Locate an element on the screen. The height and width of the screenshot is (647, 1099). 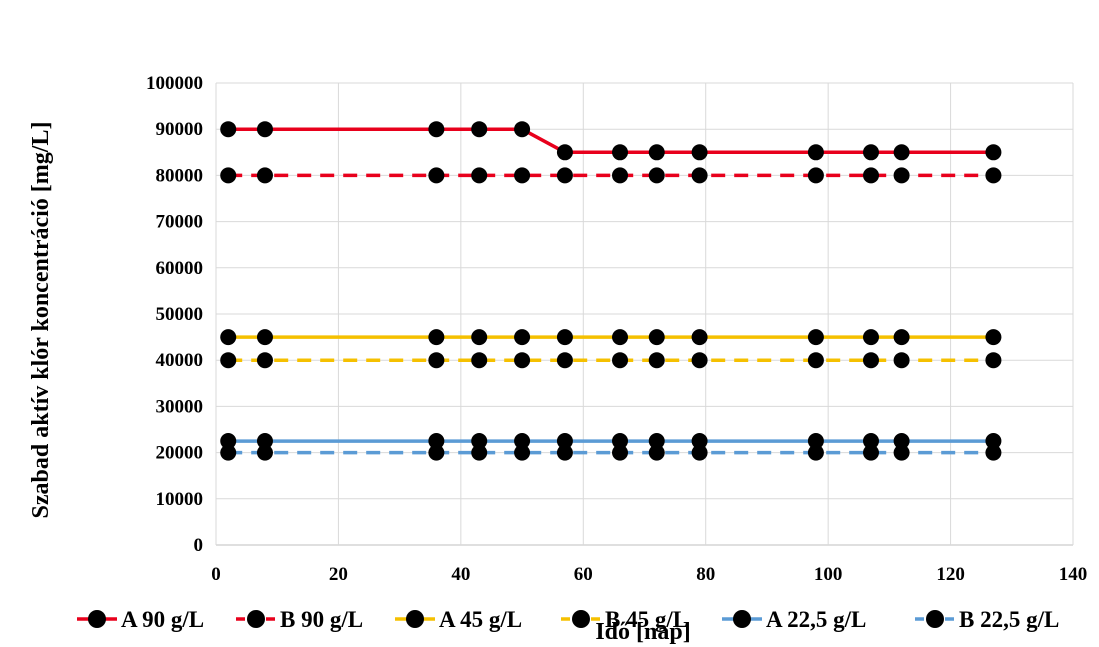
x-axis-title: Idő [nap] is located at coordinates (642, 632).